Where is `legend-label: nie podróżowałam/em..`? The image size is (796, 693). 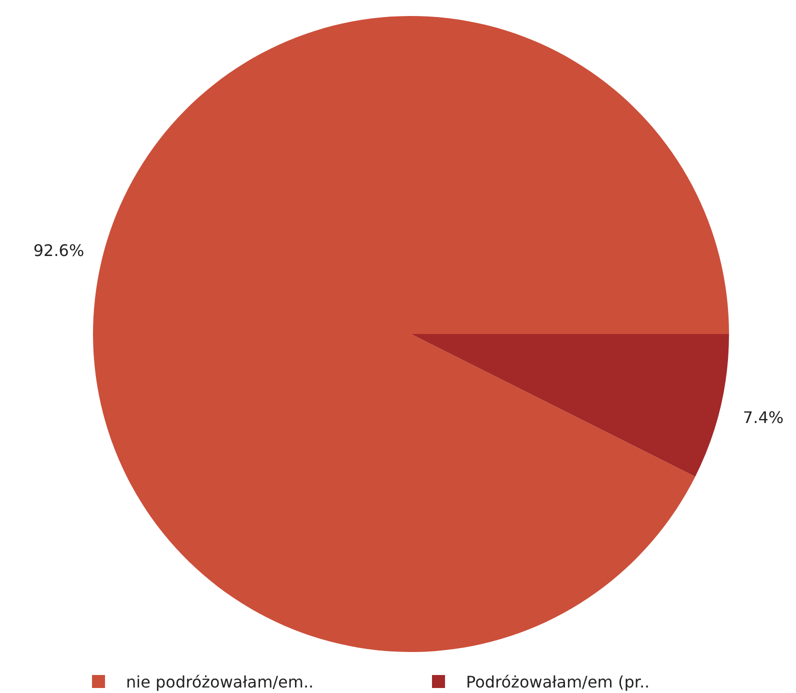 legend-label: nie podróżowałam/em.. is located at coordinates (220, 682).